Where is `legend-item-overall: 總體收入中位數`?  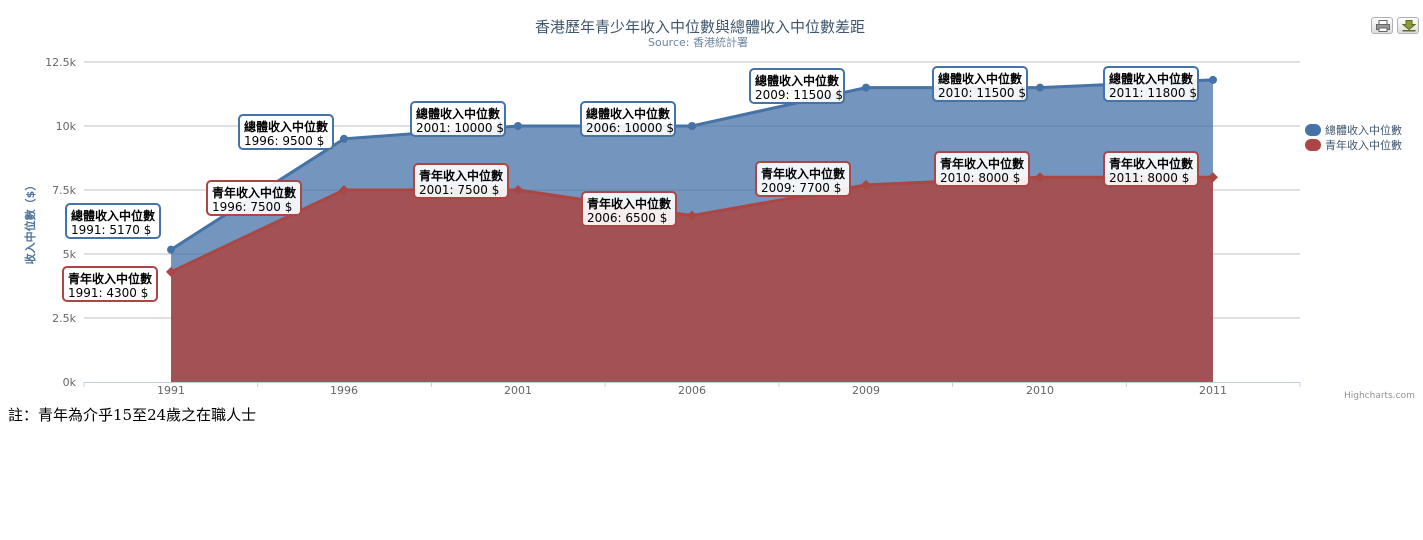
legend-item-overall: 總體收入中位數 is located at coordinates (1353, 130).